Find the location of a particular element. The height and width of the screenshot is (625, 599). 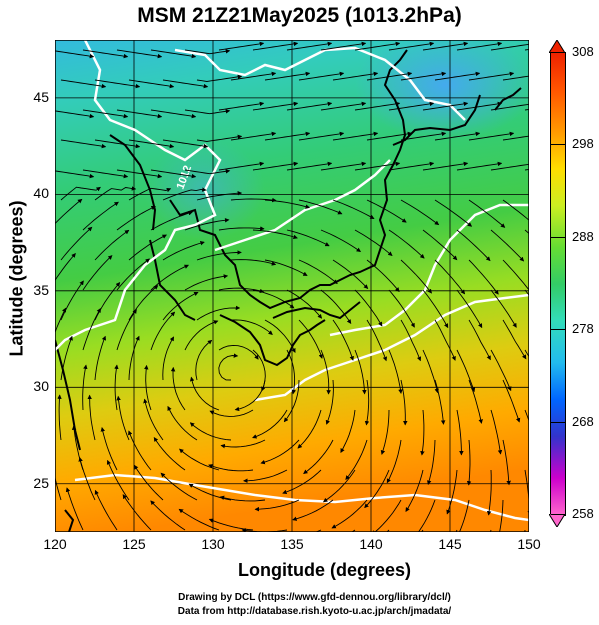

colorbar-tick-label: 258 is located at coordinates (583, 513).